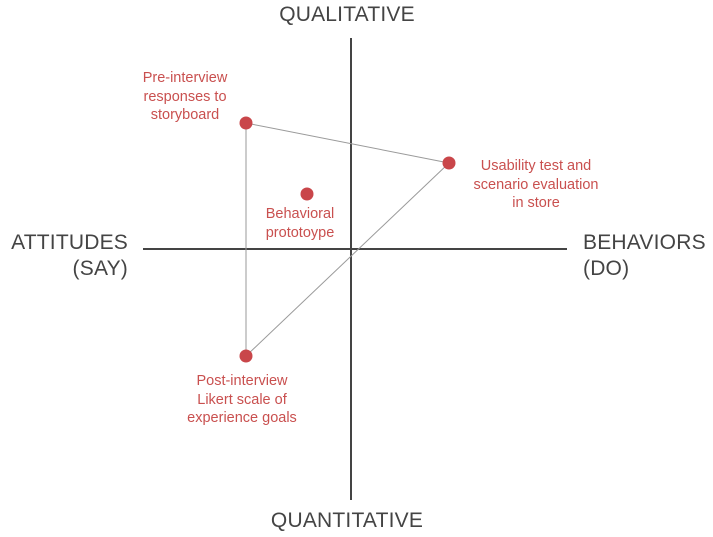 Image resolution: width=713 pixels, height=537 pixels. What do you see at coordinates (606, 268) in the screenshot?
I see `axis-label-right-line2: (DO)` at bounding box center [606, 268].